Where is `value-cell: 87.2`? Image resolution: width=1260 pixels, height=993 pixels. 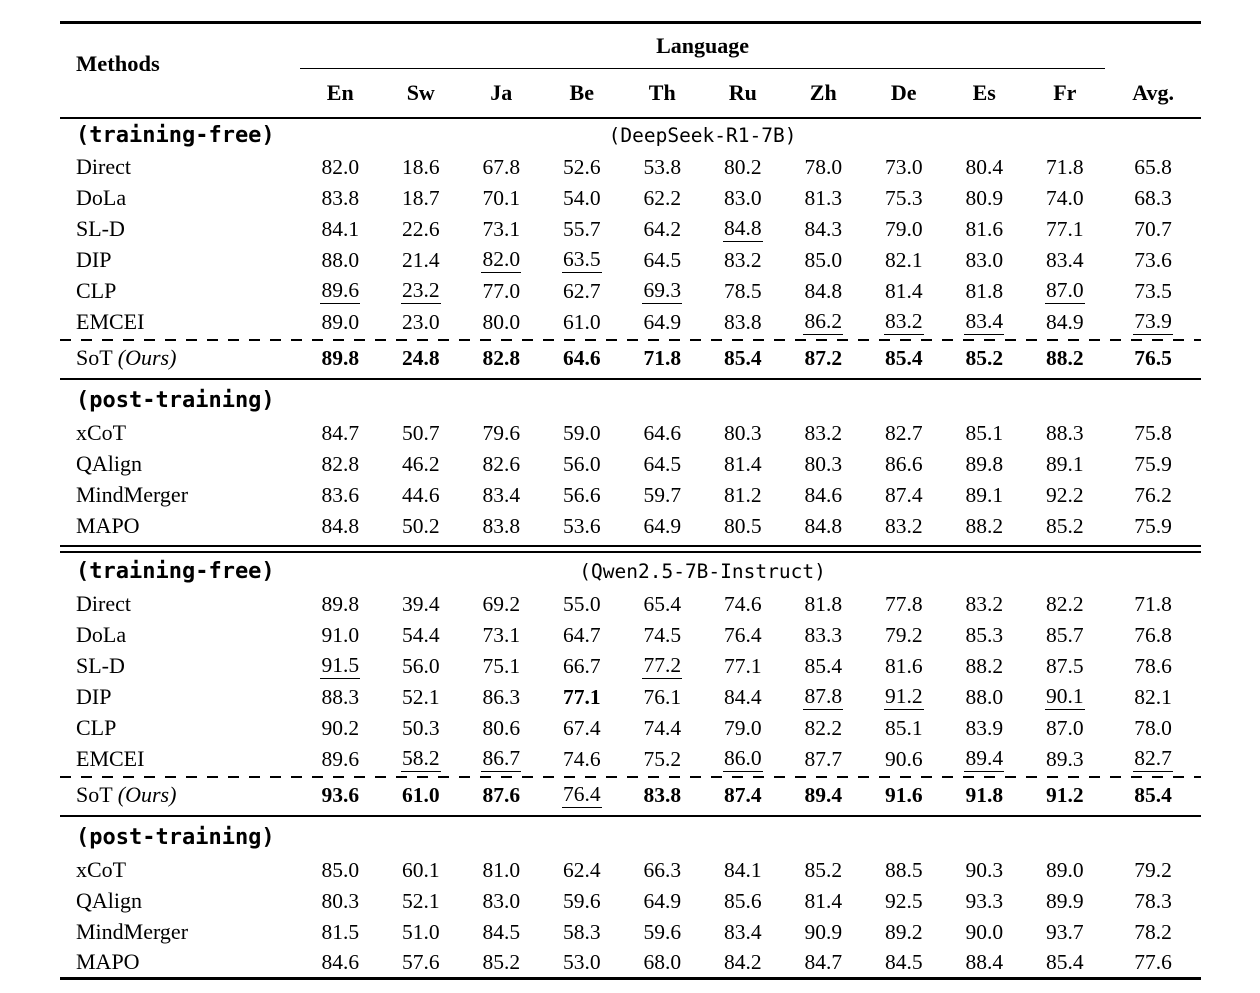 value-cell: 87.2 is located at coordinates (823, 357).